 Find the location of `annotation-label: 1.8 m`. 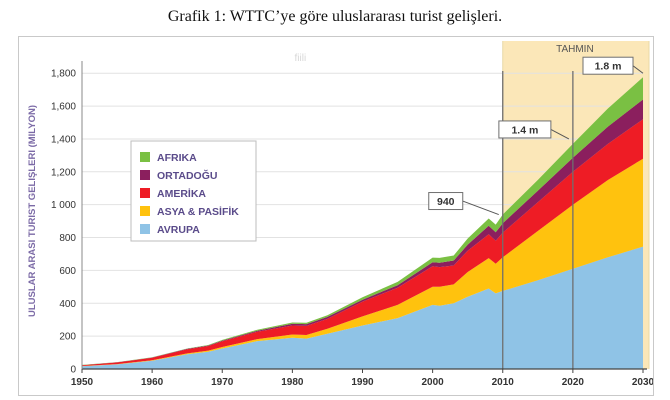

annotation-label: 1.8 m is located at coordinates (608, 67).